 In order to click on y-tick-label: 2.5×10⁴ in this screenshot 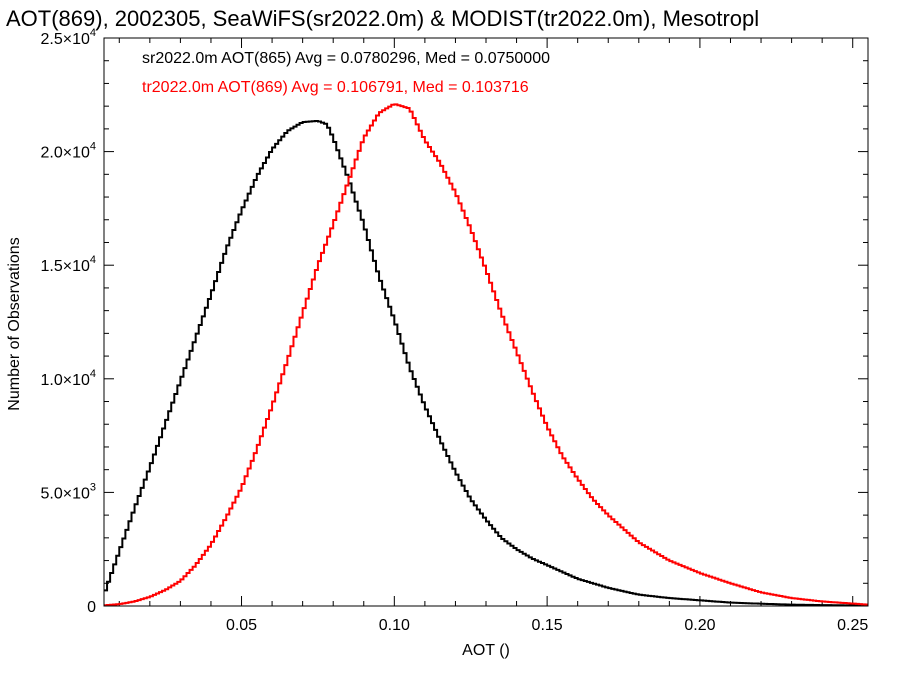, I will do `click(68, 37)`.